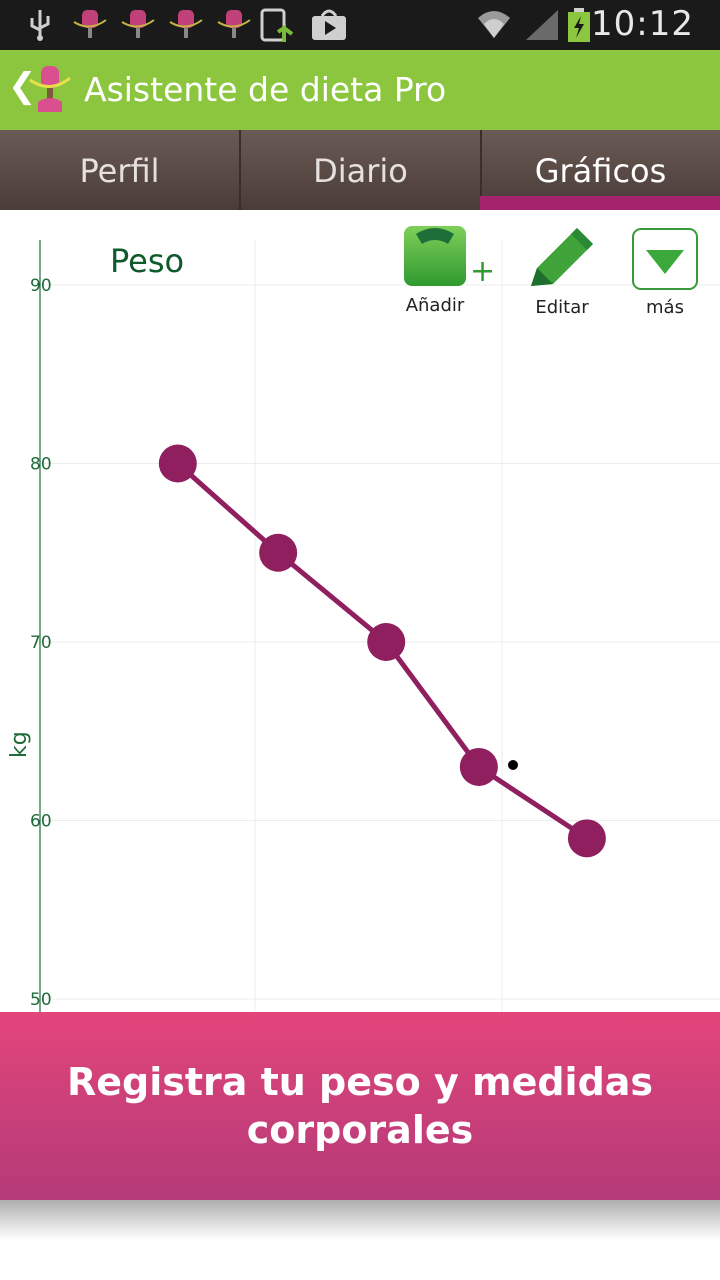 This screenshot has width=720, height=1280. What do you see at coordinates (600, 203) in the screenshot?
I see `active-tab-indicator` at bounding box center [600, 203].